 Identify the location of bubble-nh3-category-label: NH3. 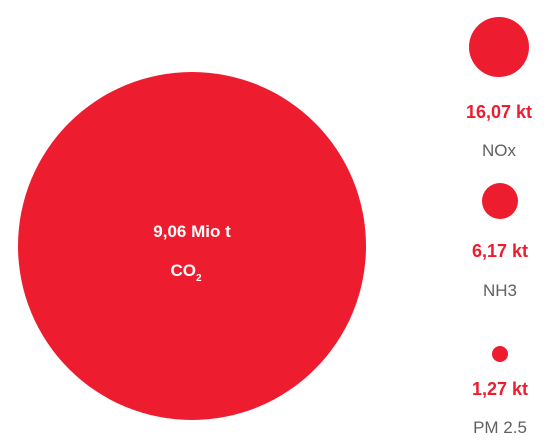
(500, 290).